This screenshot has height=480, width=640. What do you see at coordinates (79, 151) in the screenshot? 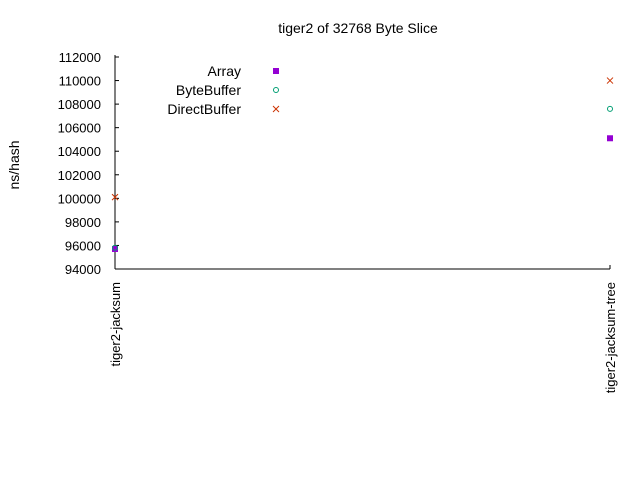
I see `y-tick-label: 104000` at bounding box center [79, 151].